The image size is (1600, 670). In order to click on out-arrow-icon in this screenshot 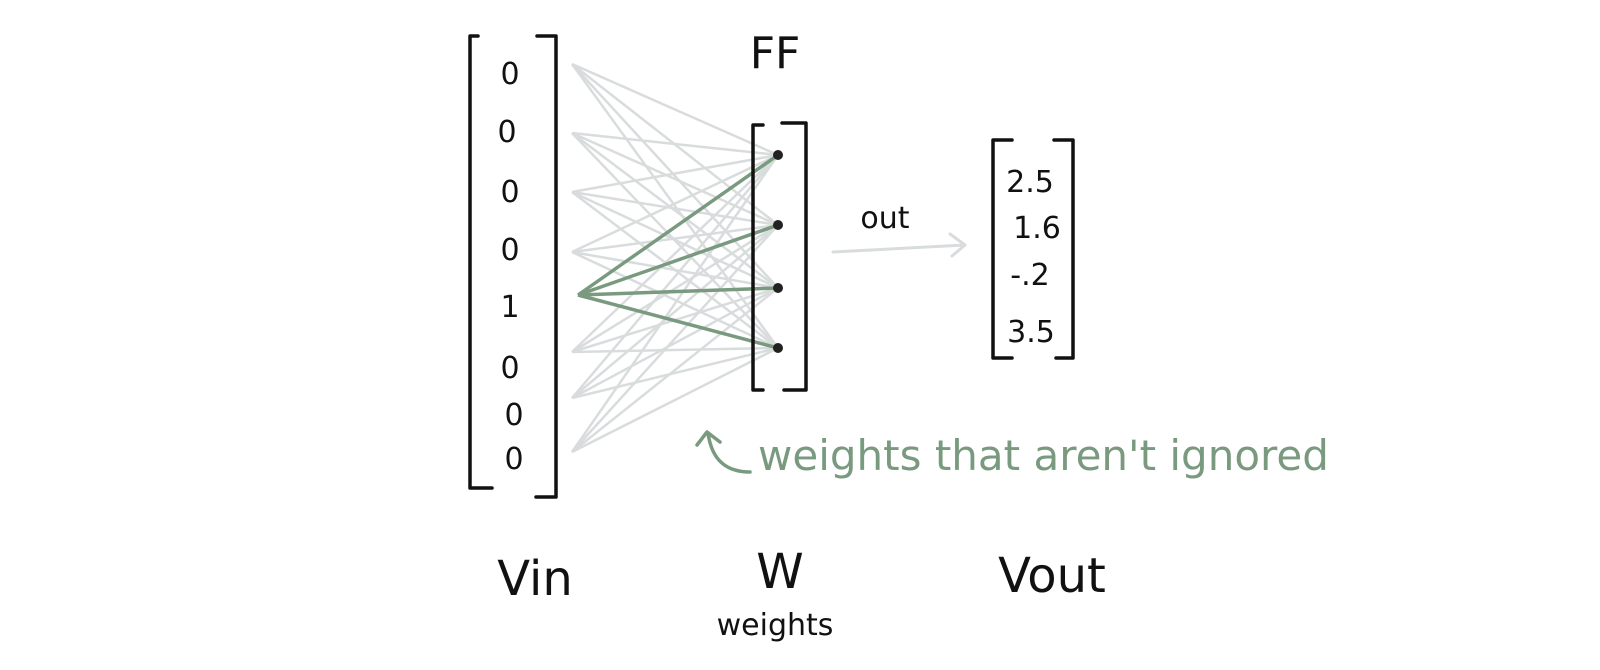, I will do `click(899, 245)`.